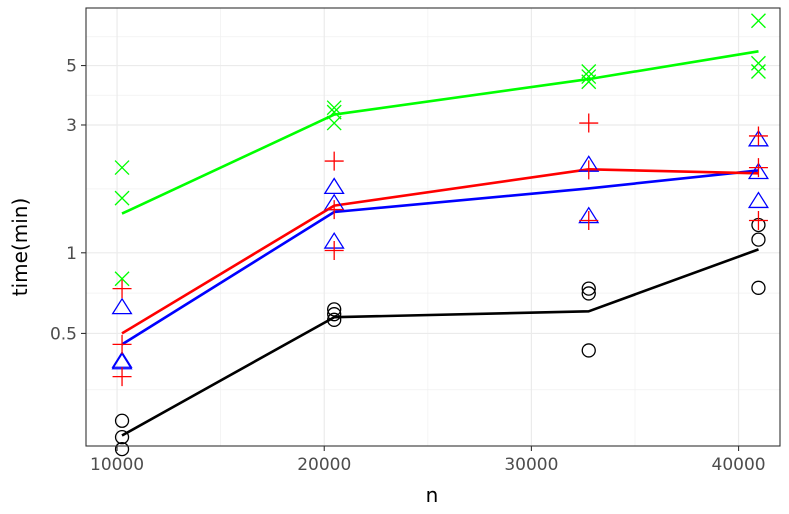  Describe the element at coordinates (20, 247) in the screenshot. I see `y-axis-title: time(min)` at that location.